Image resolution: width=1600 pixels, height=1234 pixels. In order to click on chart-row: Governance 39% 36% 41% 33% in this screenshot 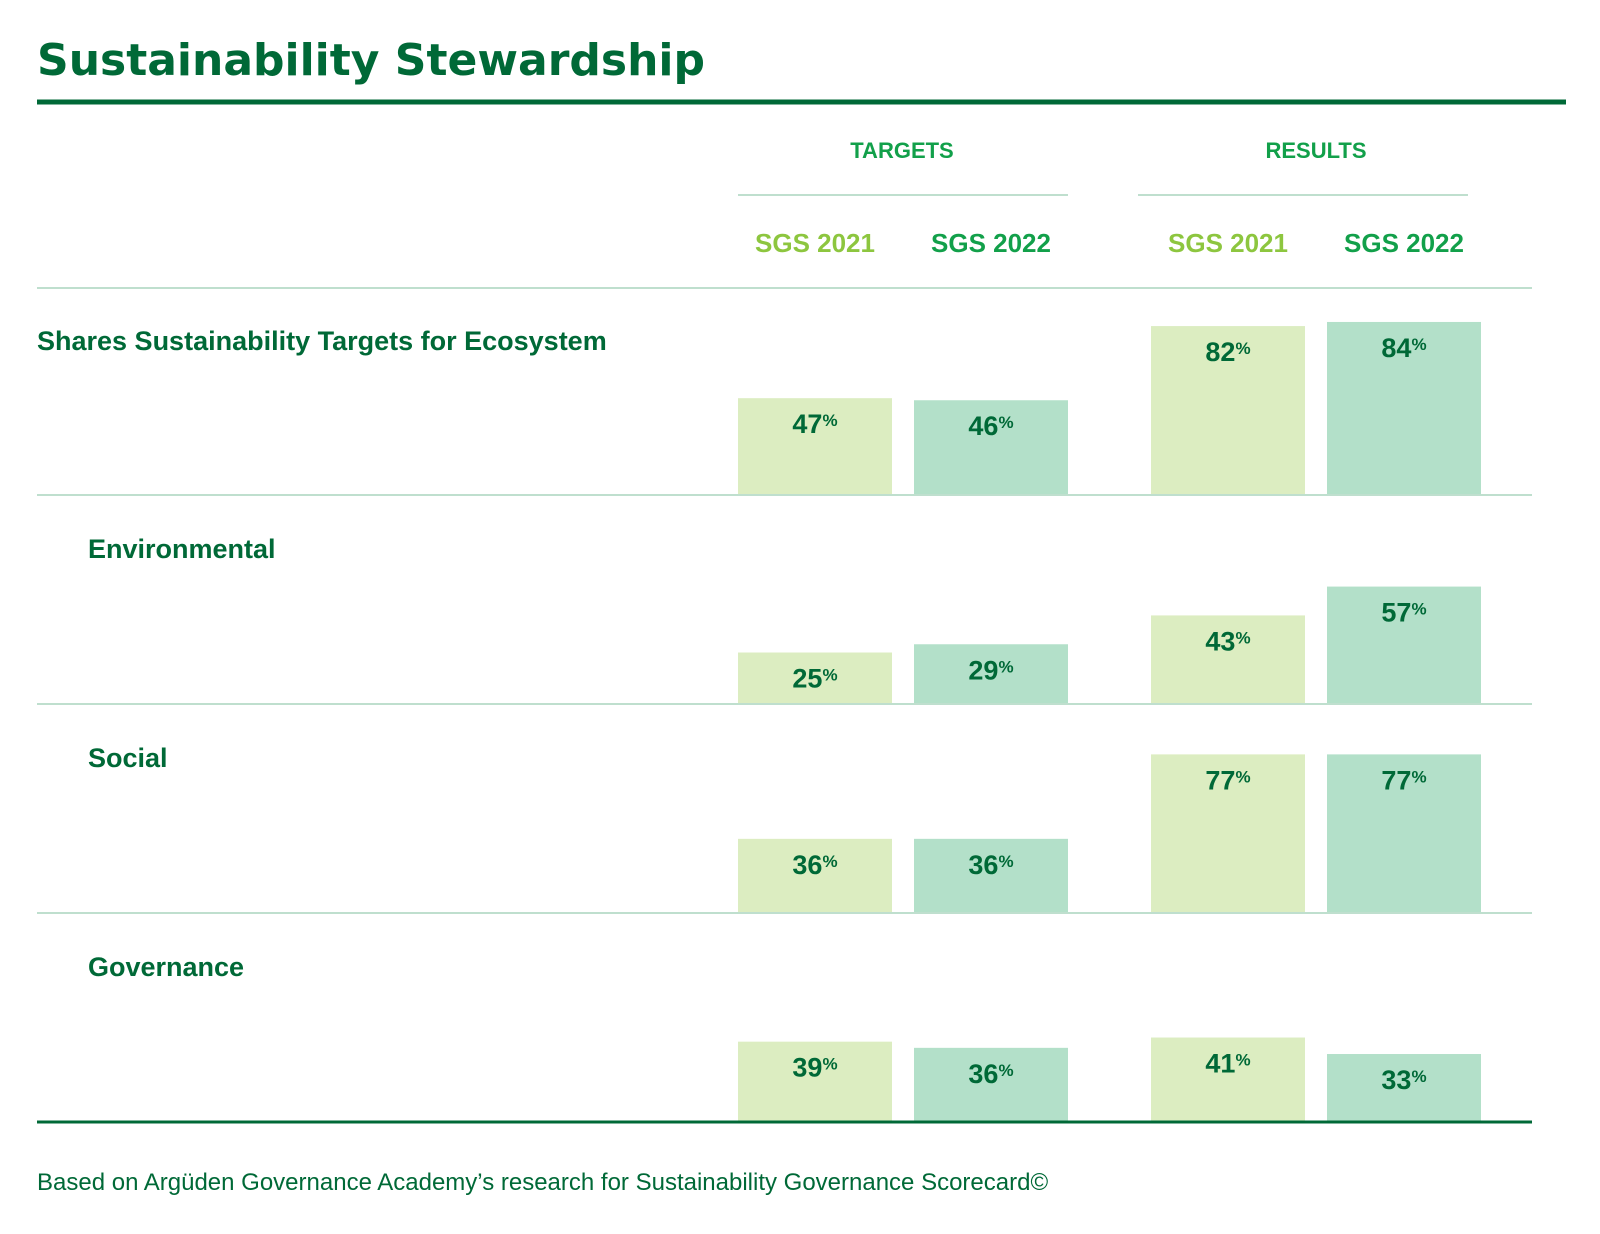, I will do `click(784, 1038)`.